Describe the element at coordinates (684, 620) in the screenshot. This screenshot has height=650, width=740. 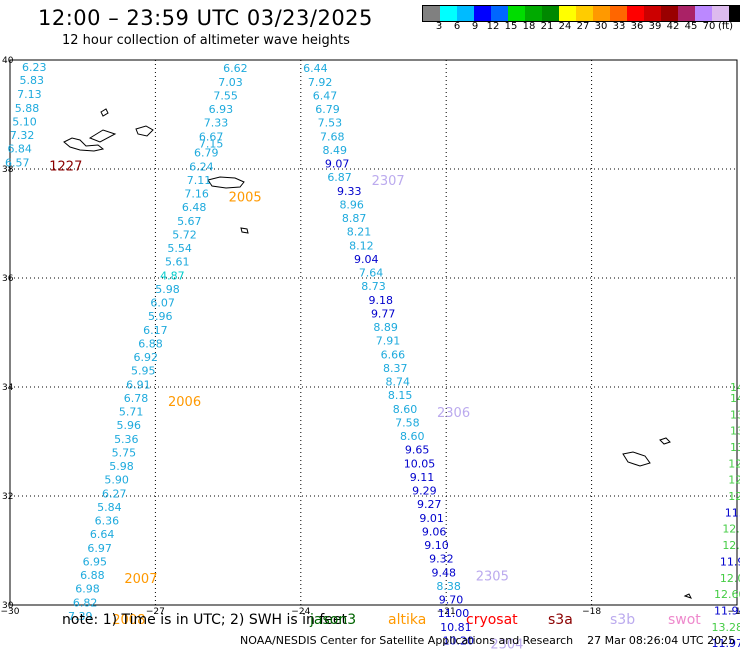
I see `legend-swot: swot` at that location.